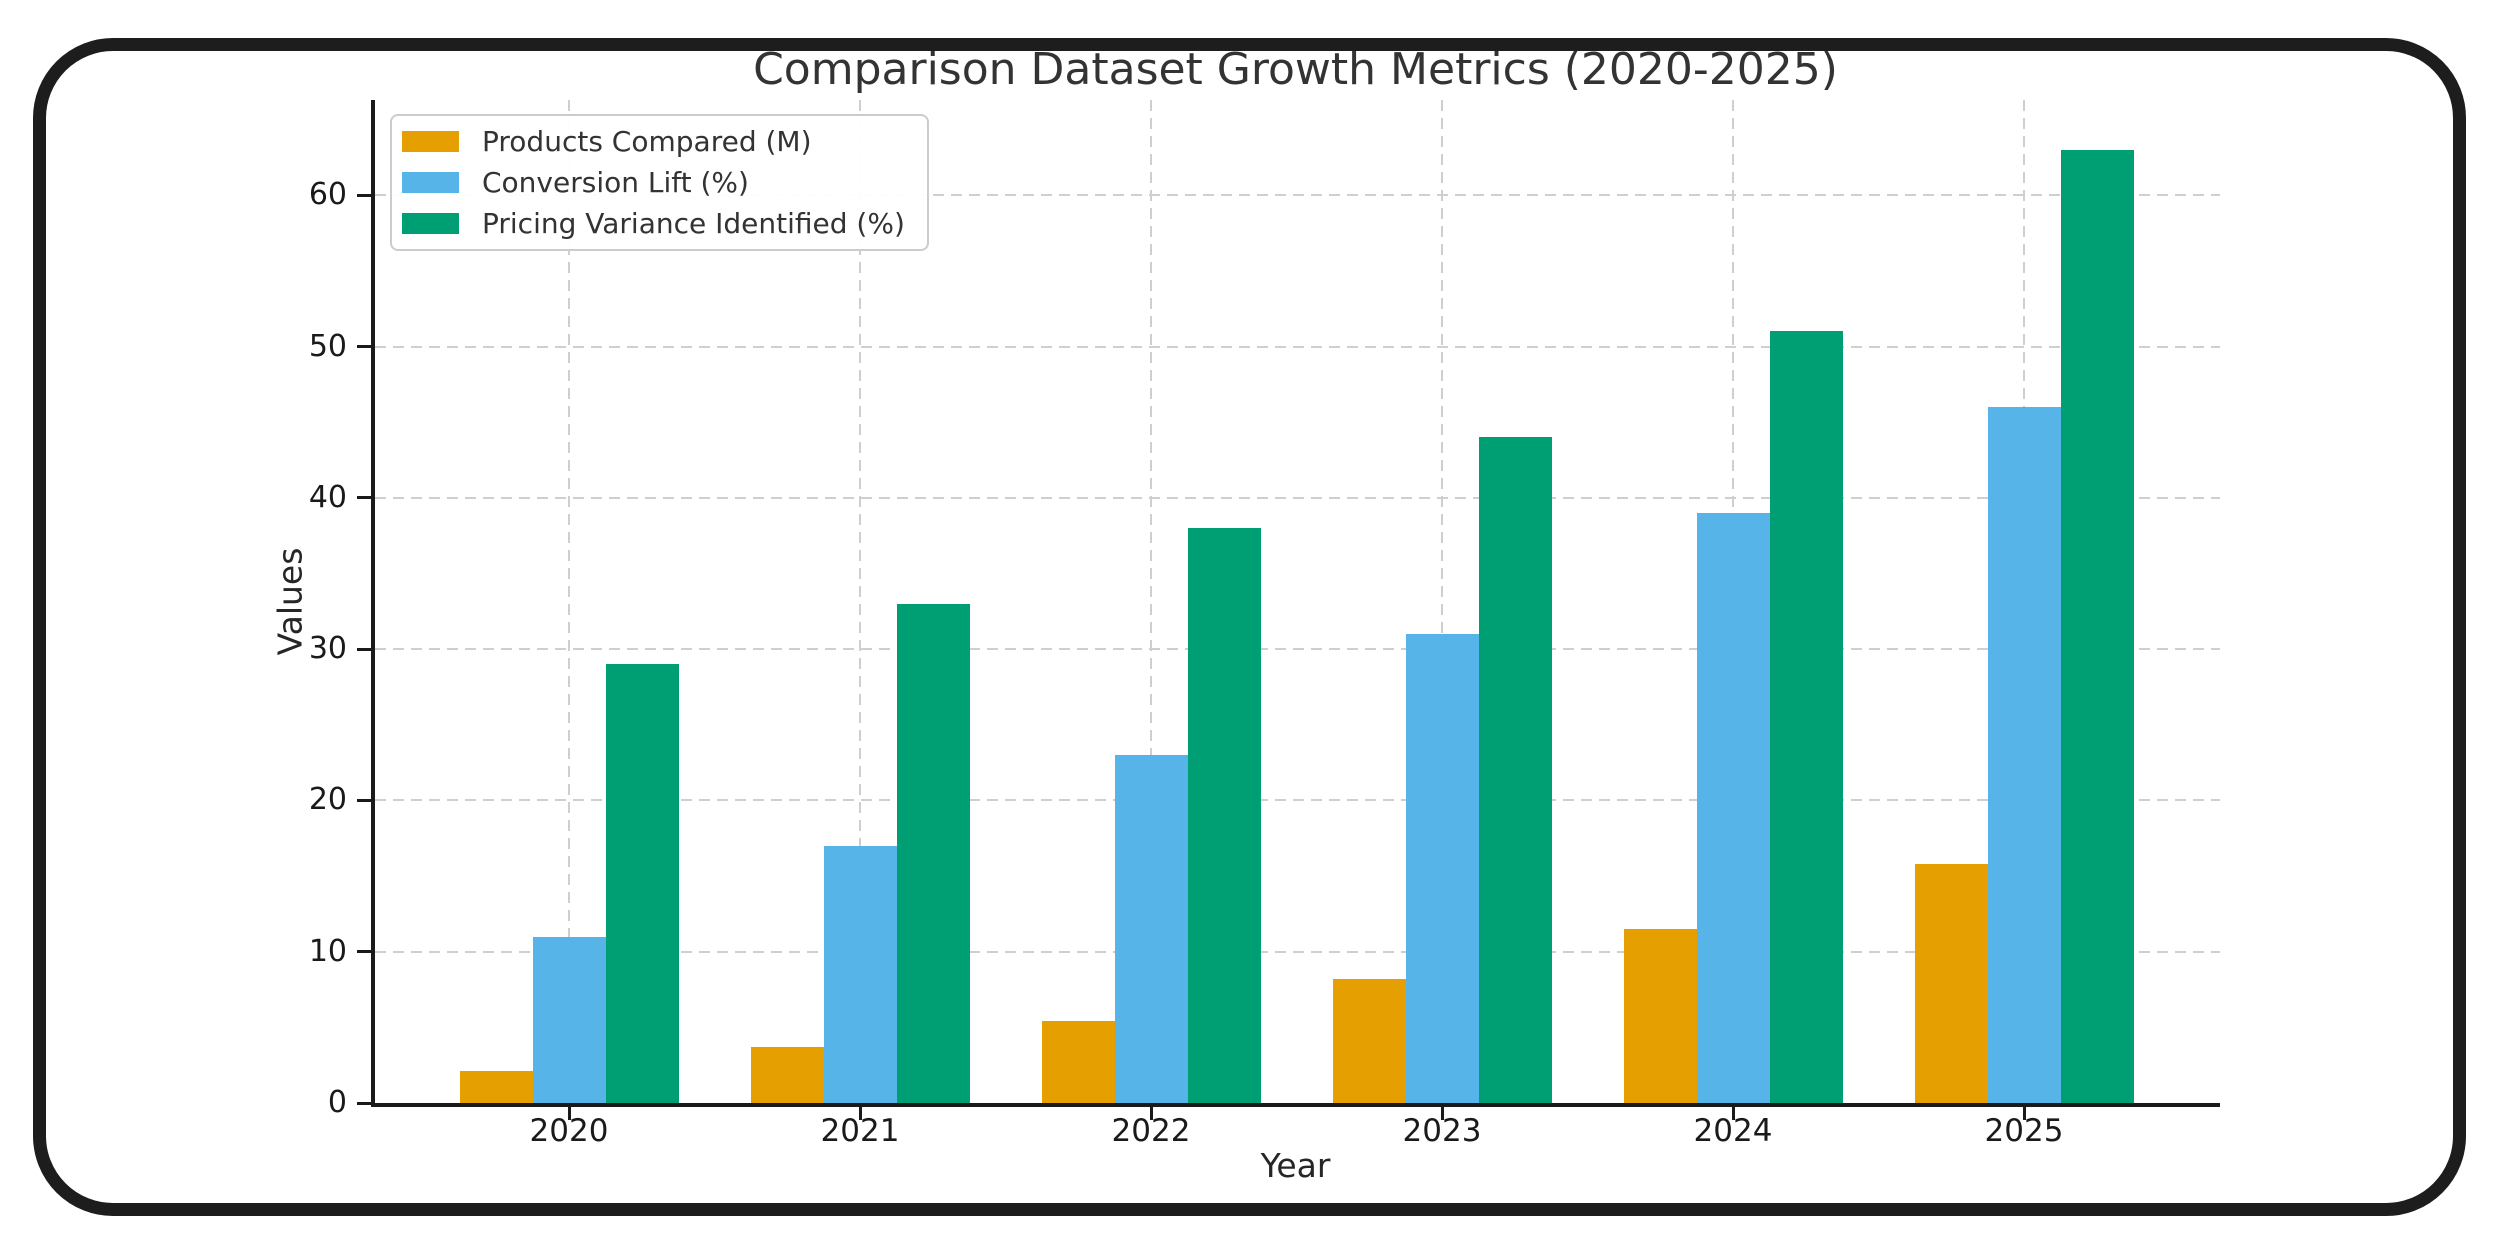  I want to click on y-tick-label: 50, so click(327, 346).